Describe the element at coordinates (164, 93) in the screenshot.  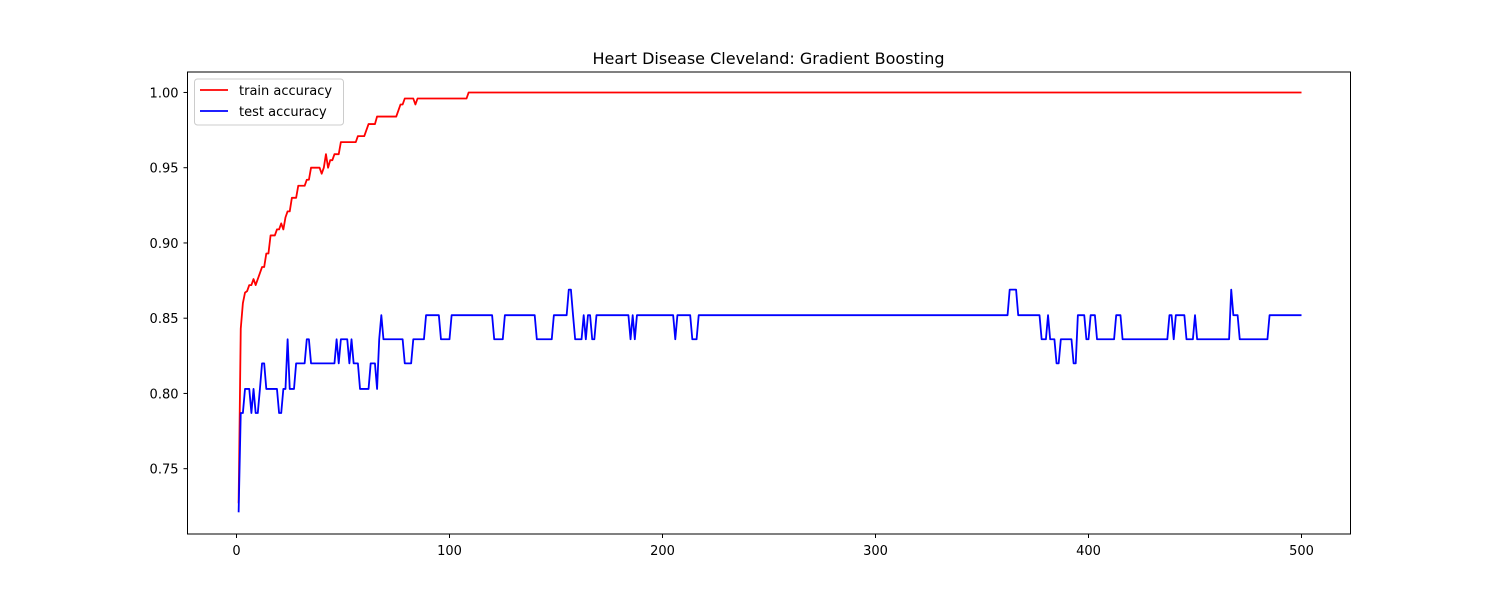
I see `y-tick-label: 1.00` at that location.